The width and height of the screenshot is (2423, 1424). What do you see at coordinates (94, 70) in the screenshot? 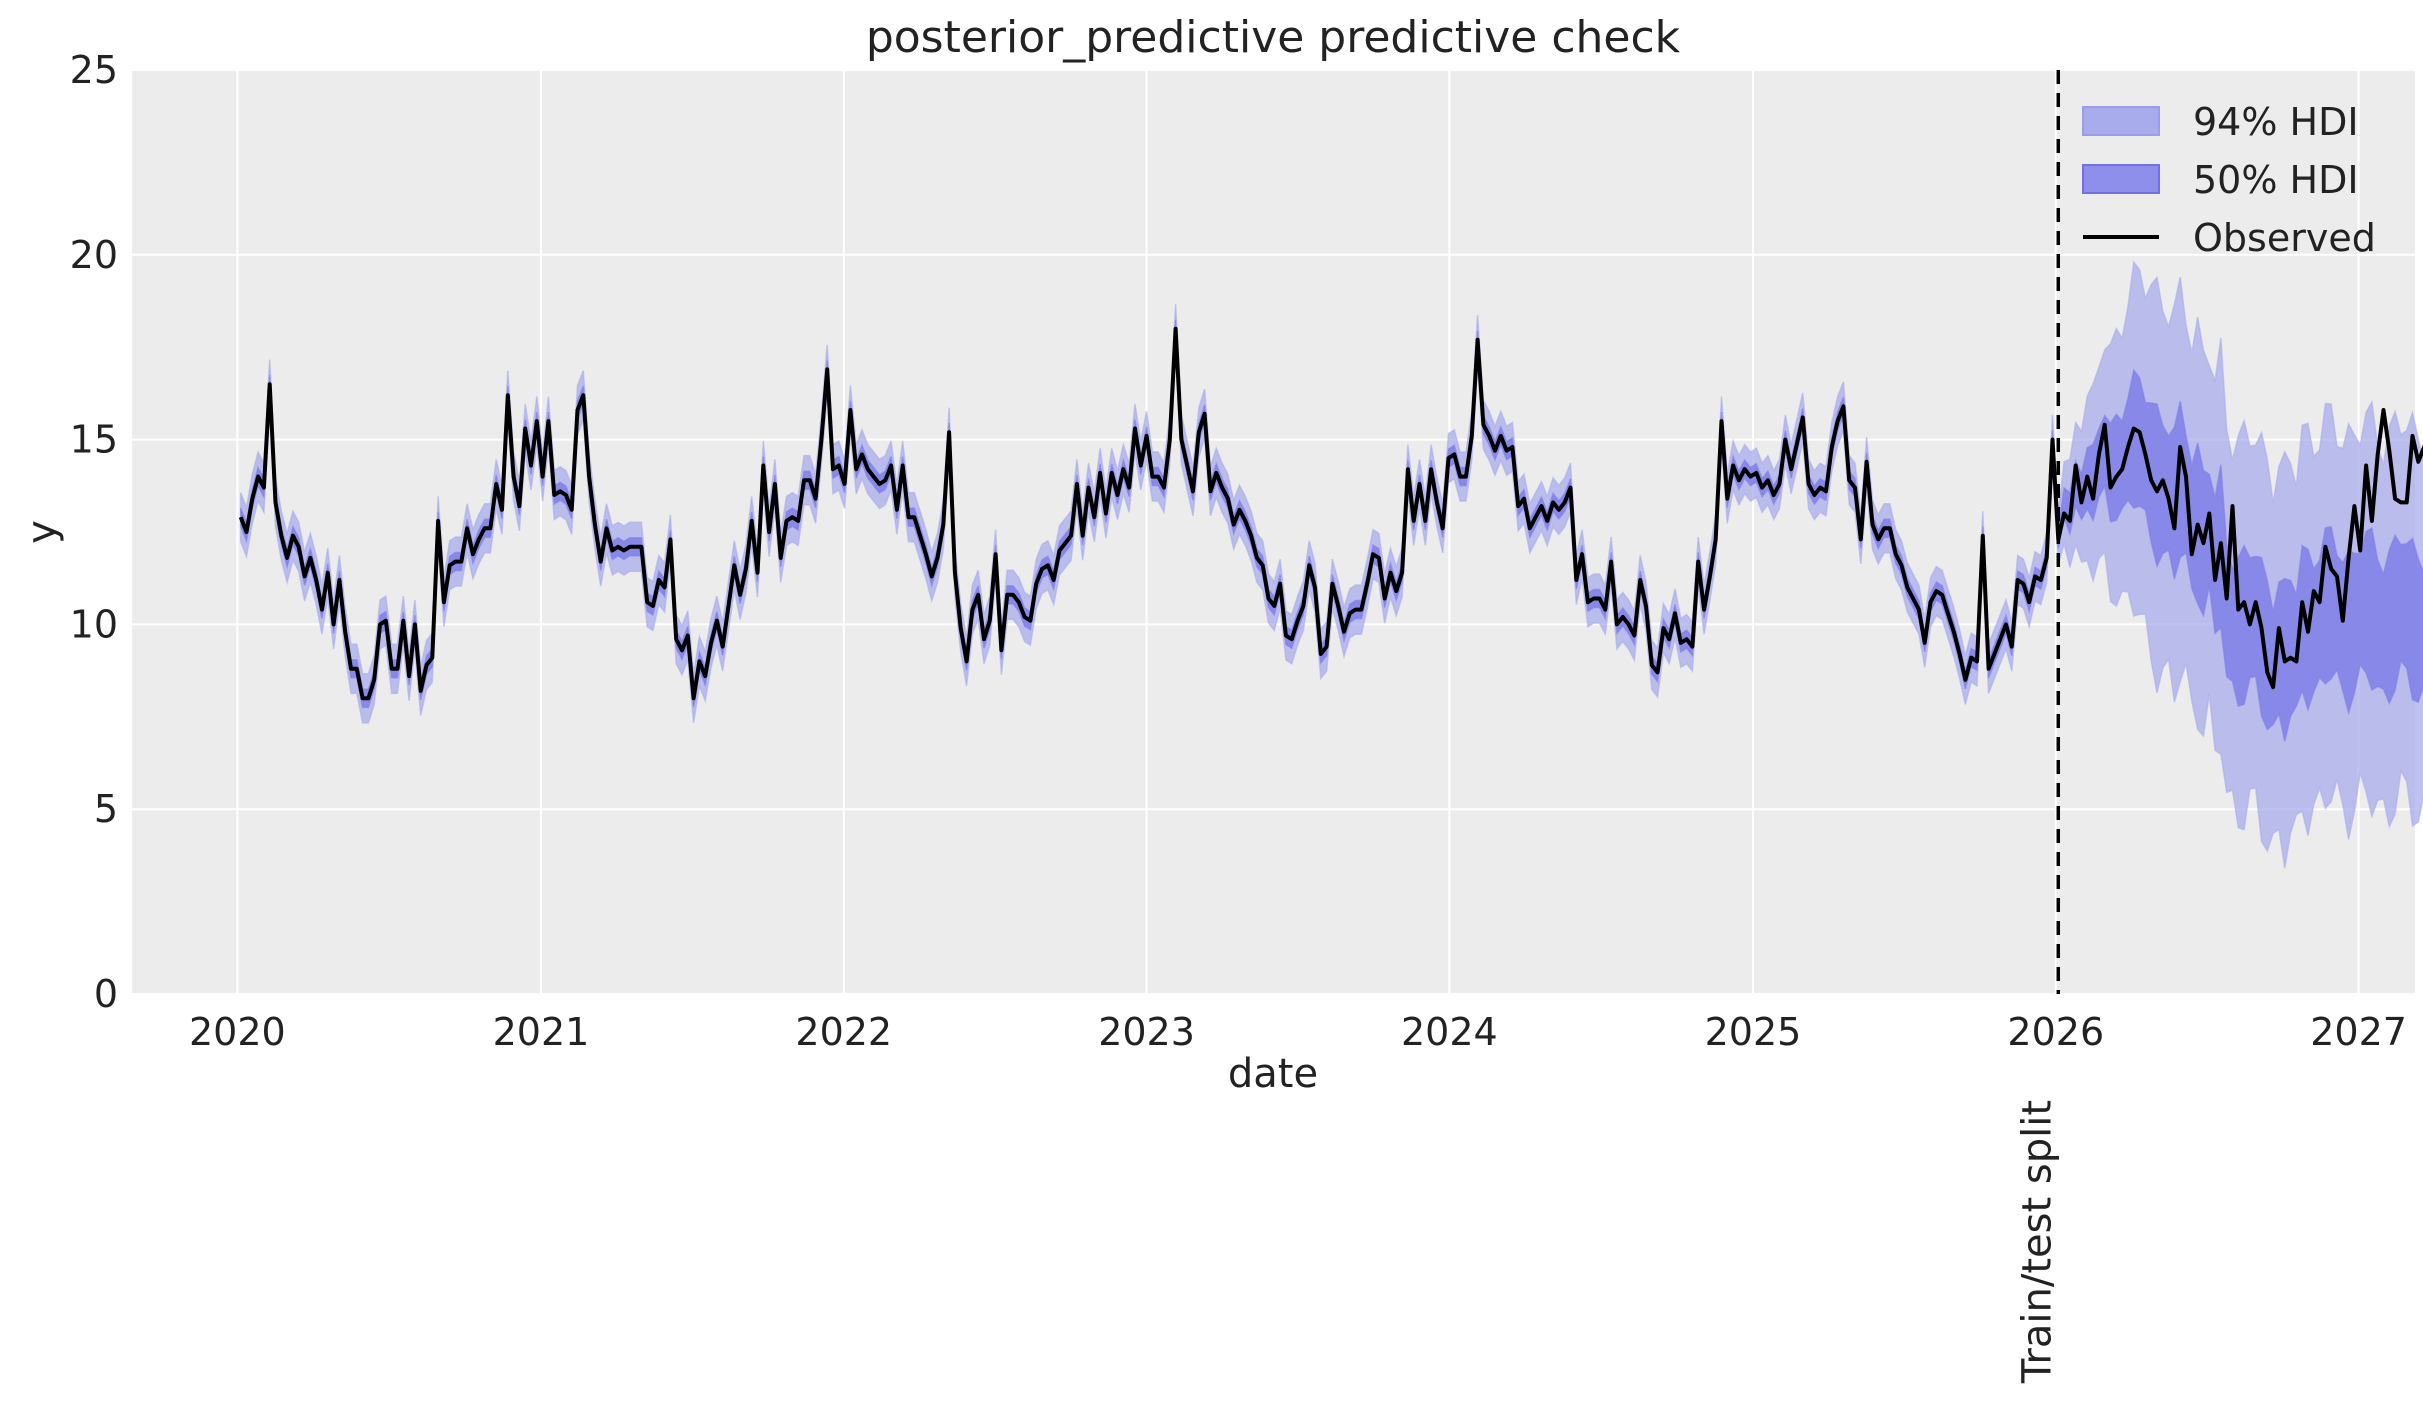
I see `y-tick-label: 25` at bounding box center [94, 70].